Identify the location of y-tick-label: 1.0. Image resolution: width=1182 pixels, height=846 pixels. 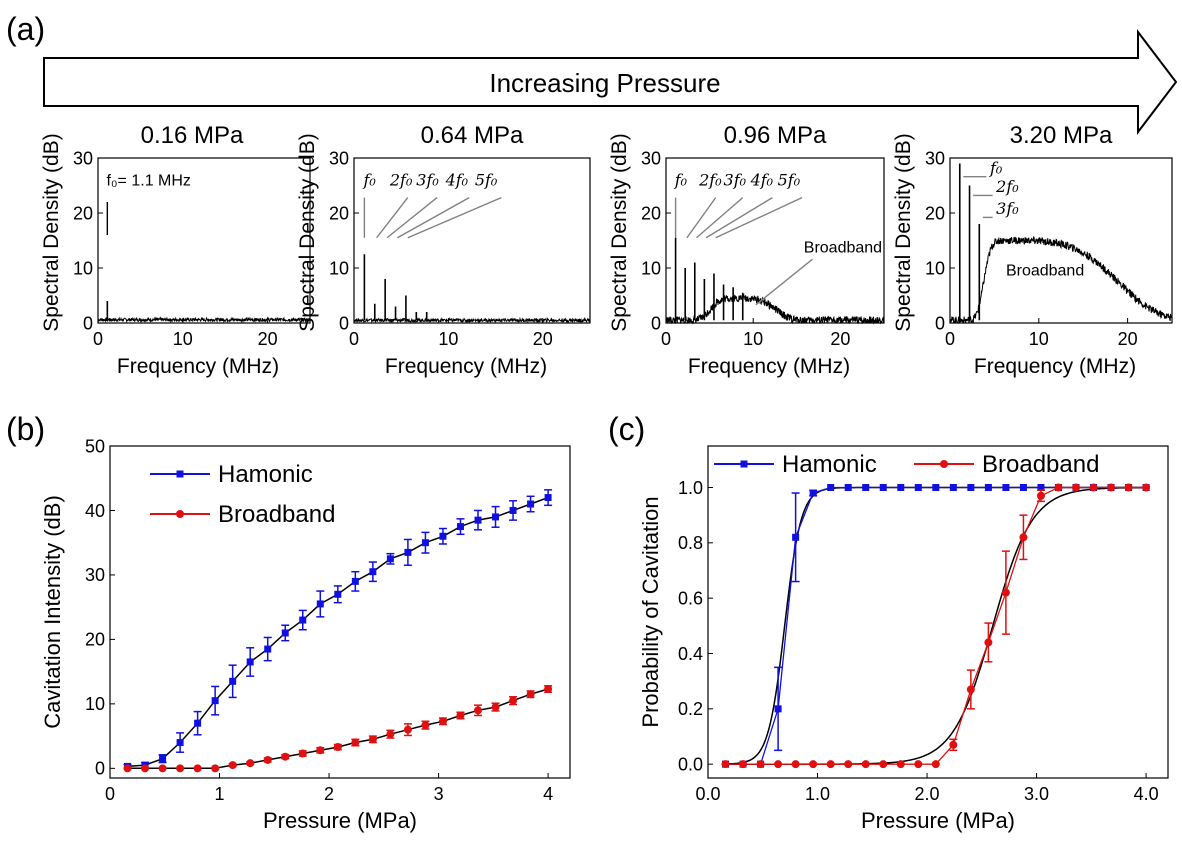
(690, 488).